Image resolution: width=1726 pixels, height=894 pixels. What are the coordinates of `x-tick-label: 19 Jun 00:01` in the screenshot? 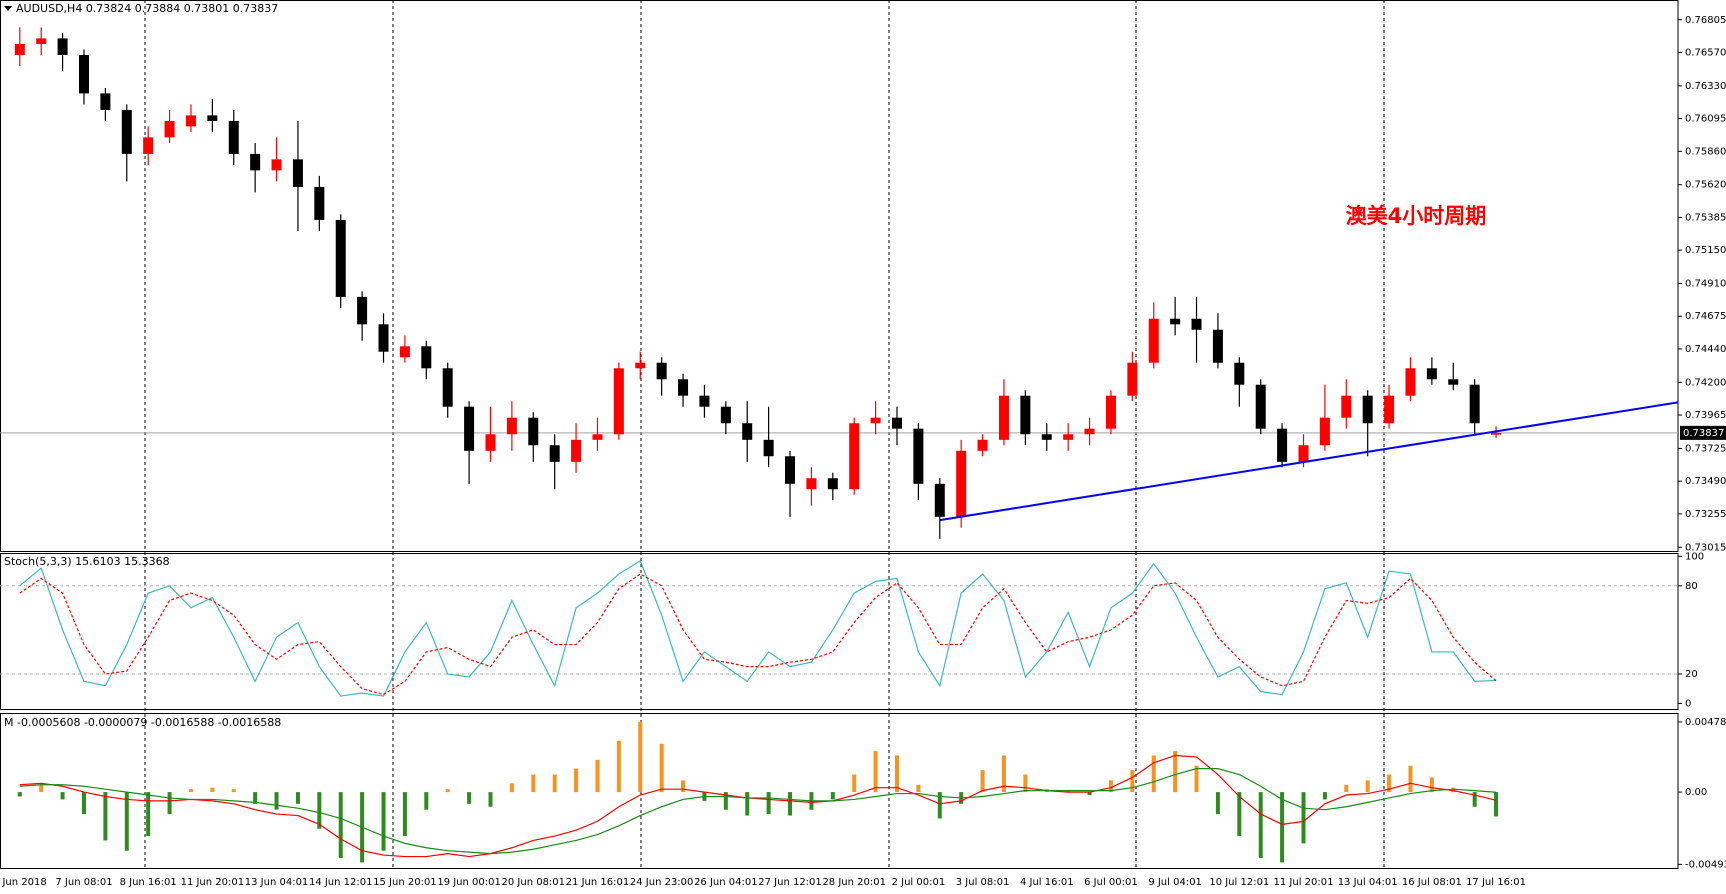 It's located at (469, 882).